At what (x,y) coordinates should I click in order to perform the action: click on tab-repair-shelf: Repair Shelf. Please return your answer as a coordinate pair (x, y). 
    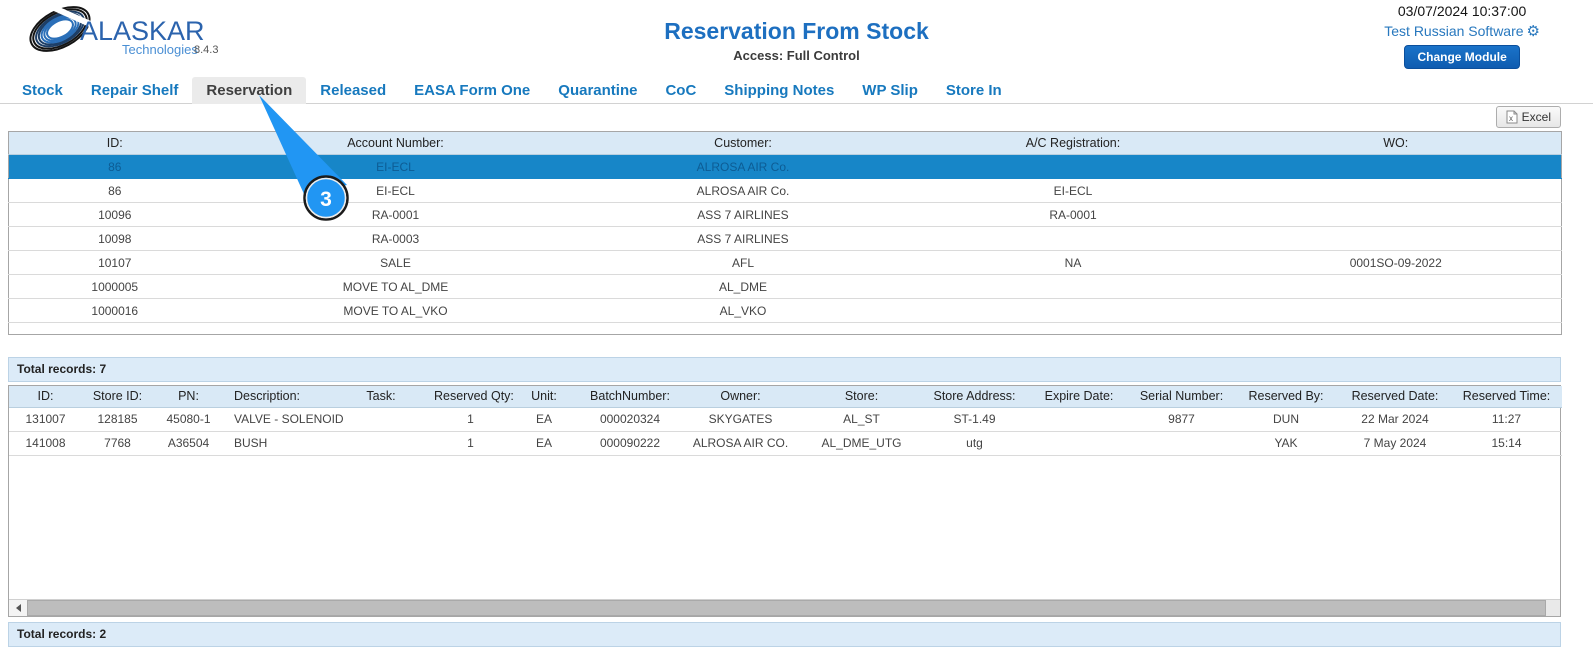
    Looking at the image, I should click on (134, 90).